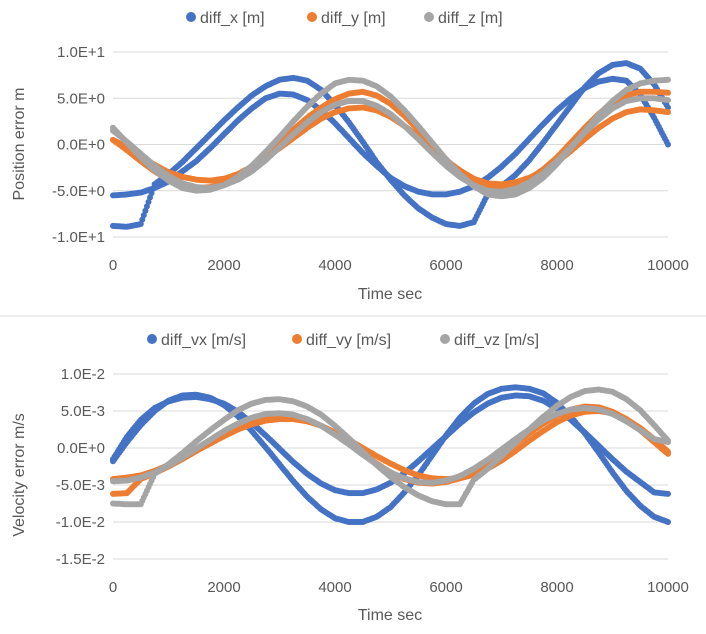 This screenshot has height=634, width=706. What do you see at coordinates (445, 339) in the screenshot?
I see `legend-marker-diff-vz` at bounding box center [445, 339].